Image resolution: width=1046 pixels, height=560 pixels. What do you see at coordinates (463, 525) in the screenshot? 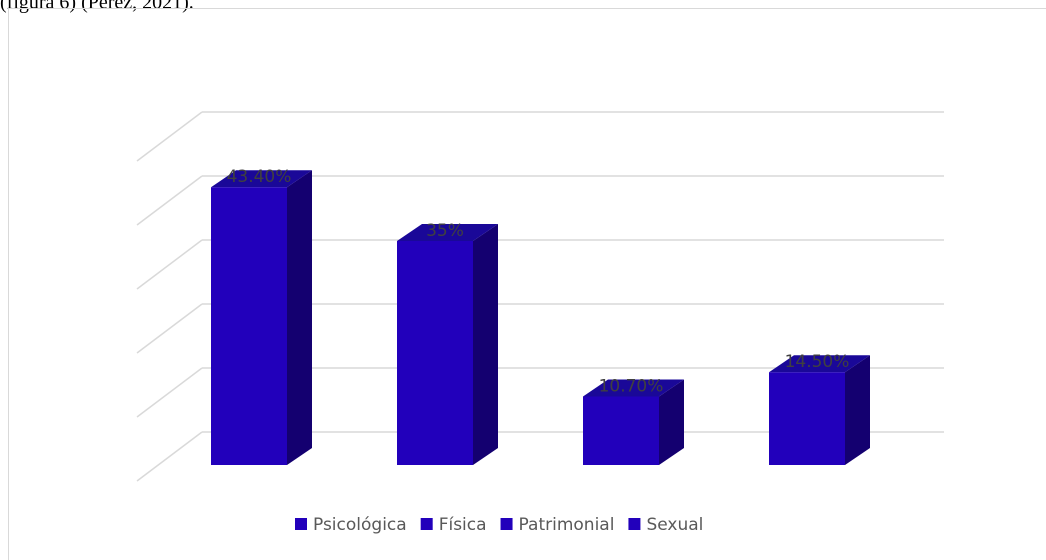
I see `legend-label: Física` at bounding box center [463, 525].